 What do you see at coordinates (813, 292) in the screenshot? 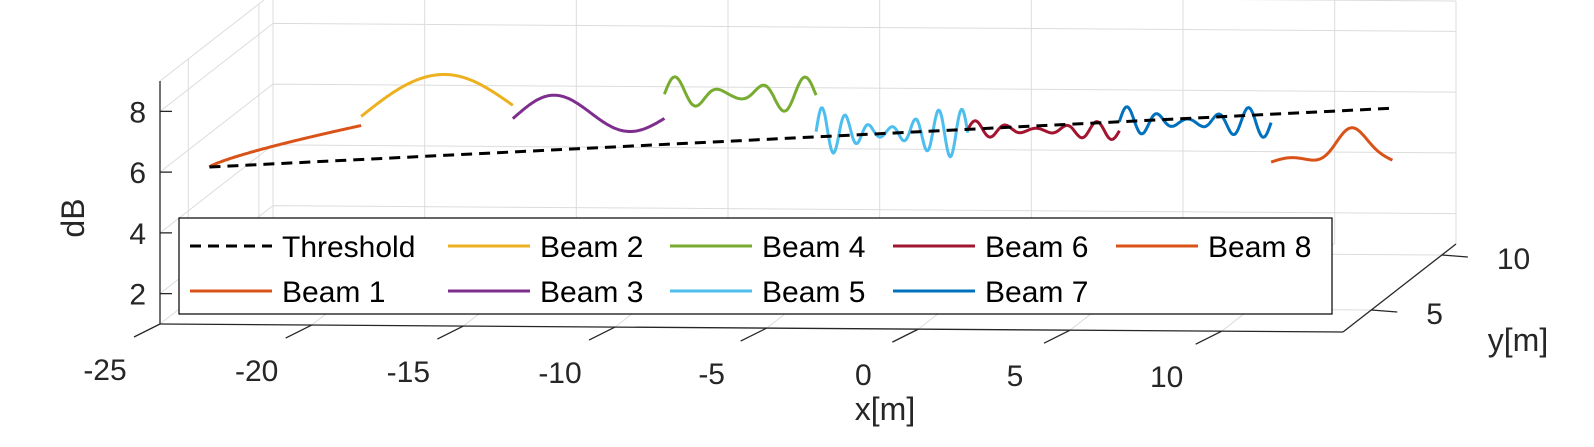
I see `legend-label: Beam 5` at bounding box center [813, 292].